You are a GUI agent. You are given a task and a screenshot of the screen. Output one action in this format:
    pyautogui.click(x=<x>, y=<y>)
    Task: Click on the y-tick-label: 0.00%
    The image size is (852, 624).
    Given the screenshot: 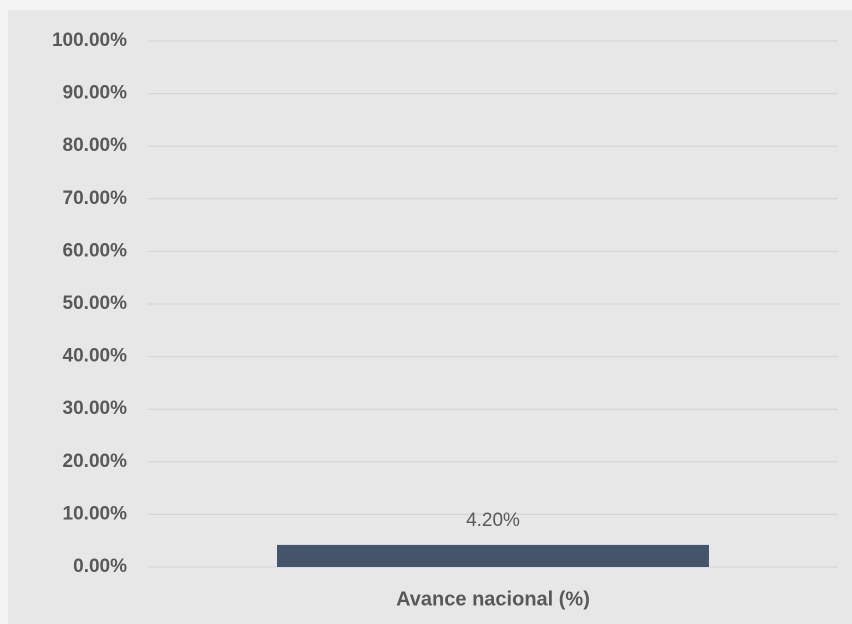 What is the action you would take?
    pyautogui.click(x=100, y=566)
    